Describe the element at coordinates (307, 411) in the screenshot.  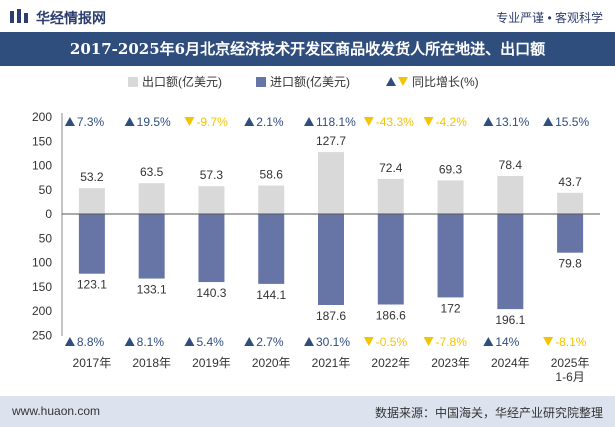
I see `footer: www.huaon.com 数据来源：中国海关，华经产业研究院整理` at that location.